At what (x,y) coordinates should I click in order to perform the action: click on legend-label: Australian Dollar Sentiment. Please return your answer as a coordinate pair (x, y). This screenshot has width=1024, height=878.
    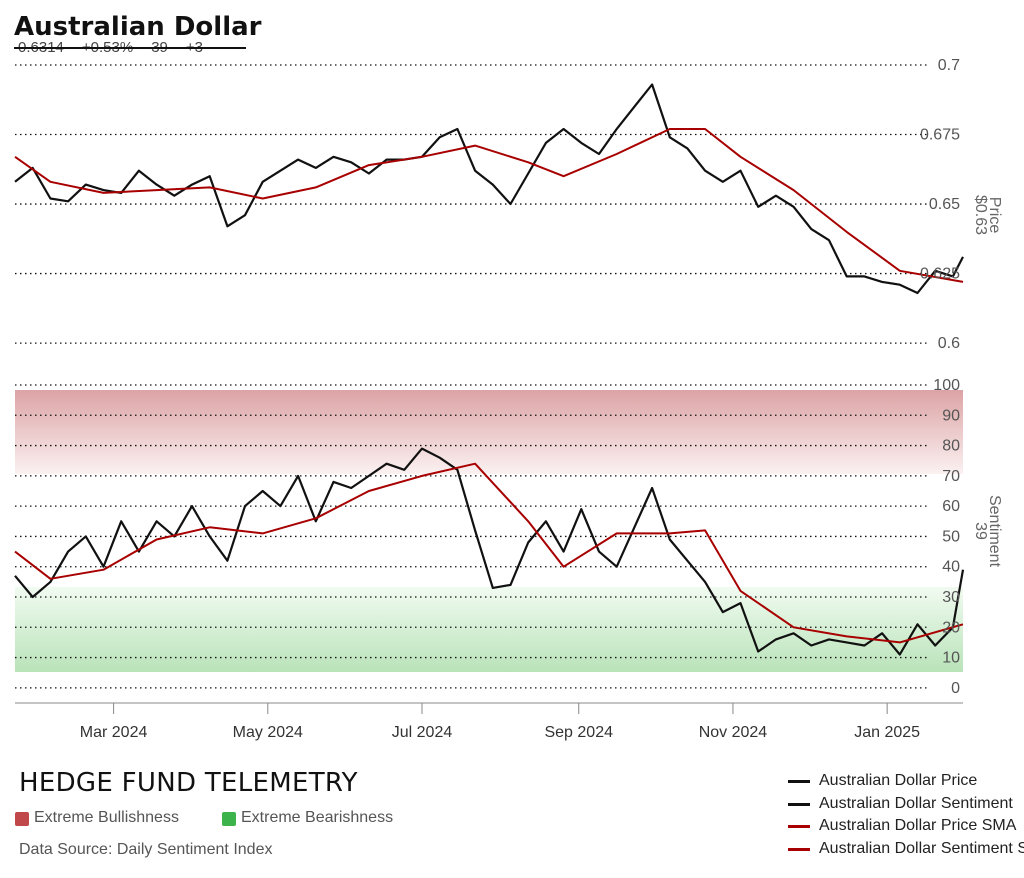
    Looking at the image, I should click on (916, 803).